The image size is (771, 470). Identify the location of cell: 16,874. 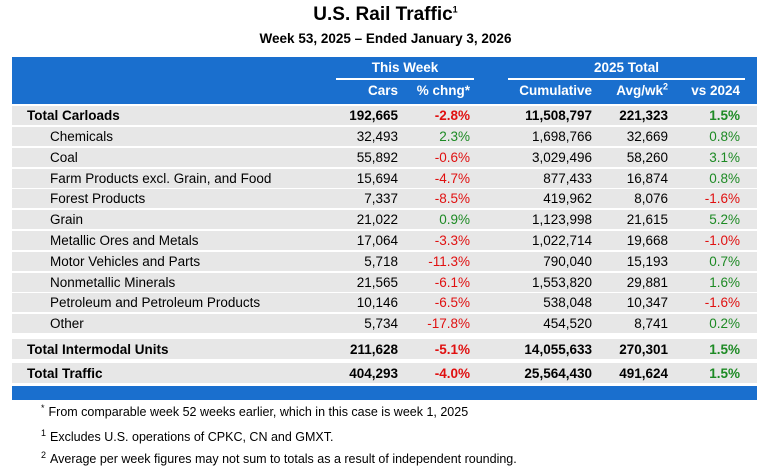
(647, 178).